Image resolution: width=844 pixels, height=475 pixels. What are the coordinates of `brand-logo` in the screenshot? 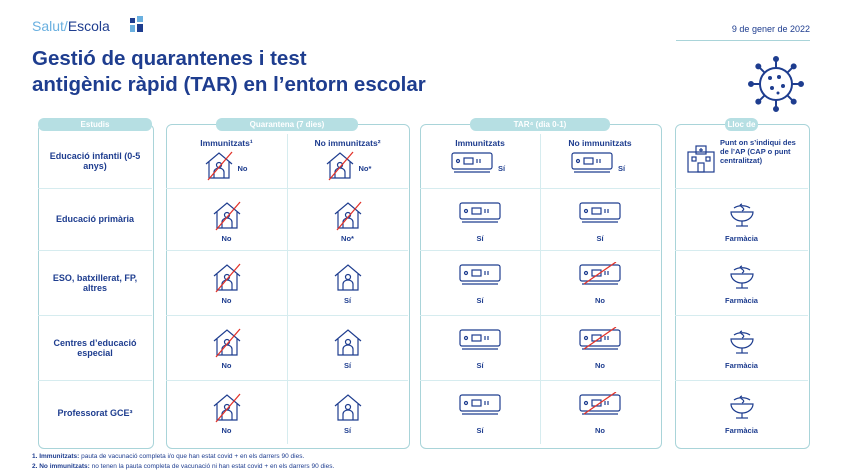 It's located at (136, 24).